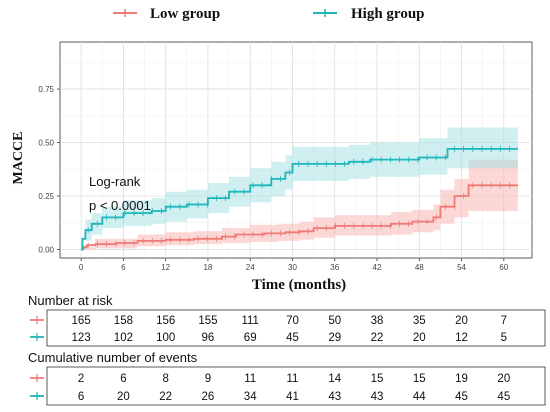 Image resolution: width=550 pixels, height=412 pixels. I want to click on risk-cell: 29, so click(334, 338).